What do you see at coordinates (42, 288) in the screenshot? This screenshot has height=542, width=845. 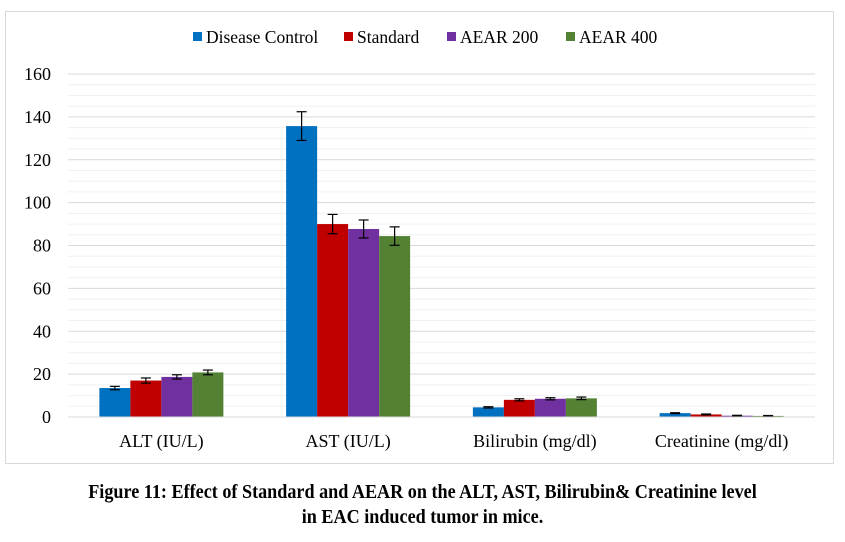 I see `y-tick-label: 60` at bounding box center [42, 288].